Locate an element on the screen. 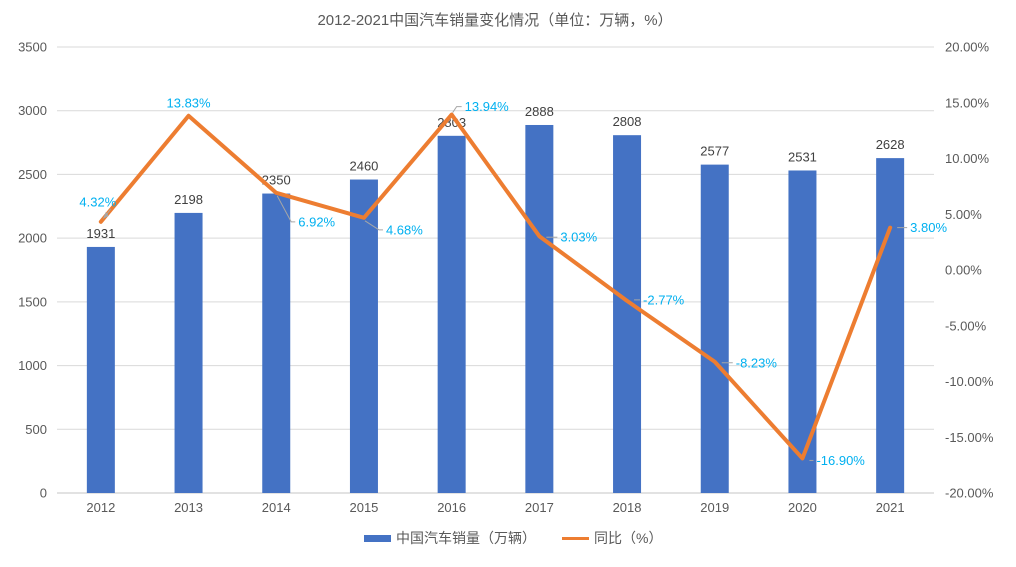 Image resolution: width=1016 pixels, height=567 pixels. bar-value-label: 2628 is located at coordinates (890, 144).